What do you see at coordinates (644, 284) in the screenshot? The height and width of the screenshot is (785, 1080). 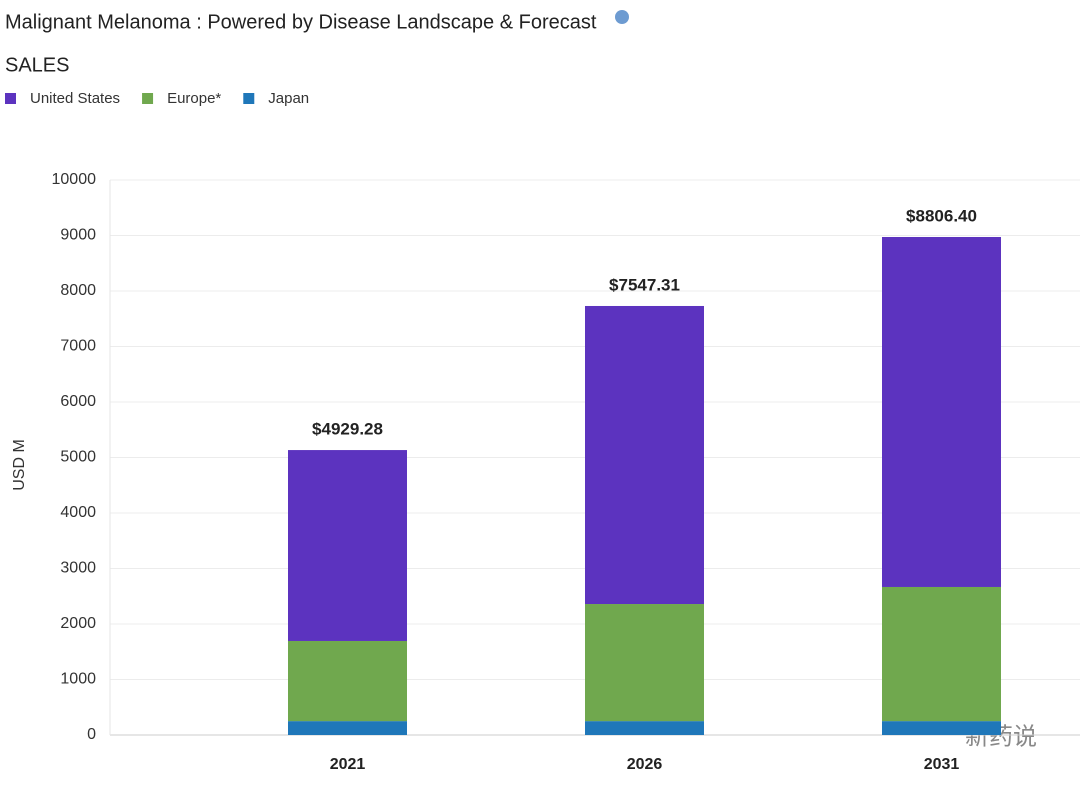 I see `total-label: $7547.31` at bounding box center [644, 284].